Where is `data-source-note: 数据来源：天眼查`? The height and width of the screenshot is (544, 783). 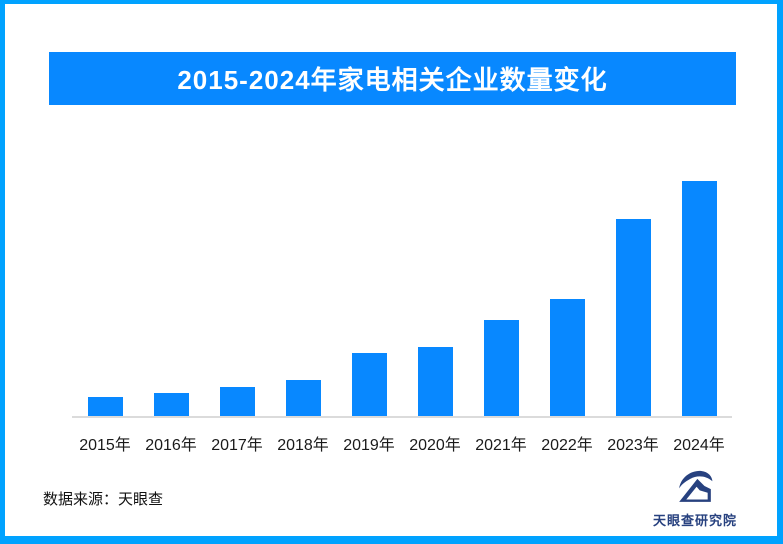
data-source-note: 数据来源：天眼查 is located at coordinates (103, 499).